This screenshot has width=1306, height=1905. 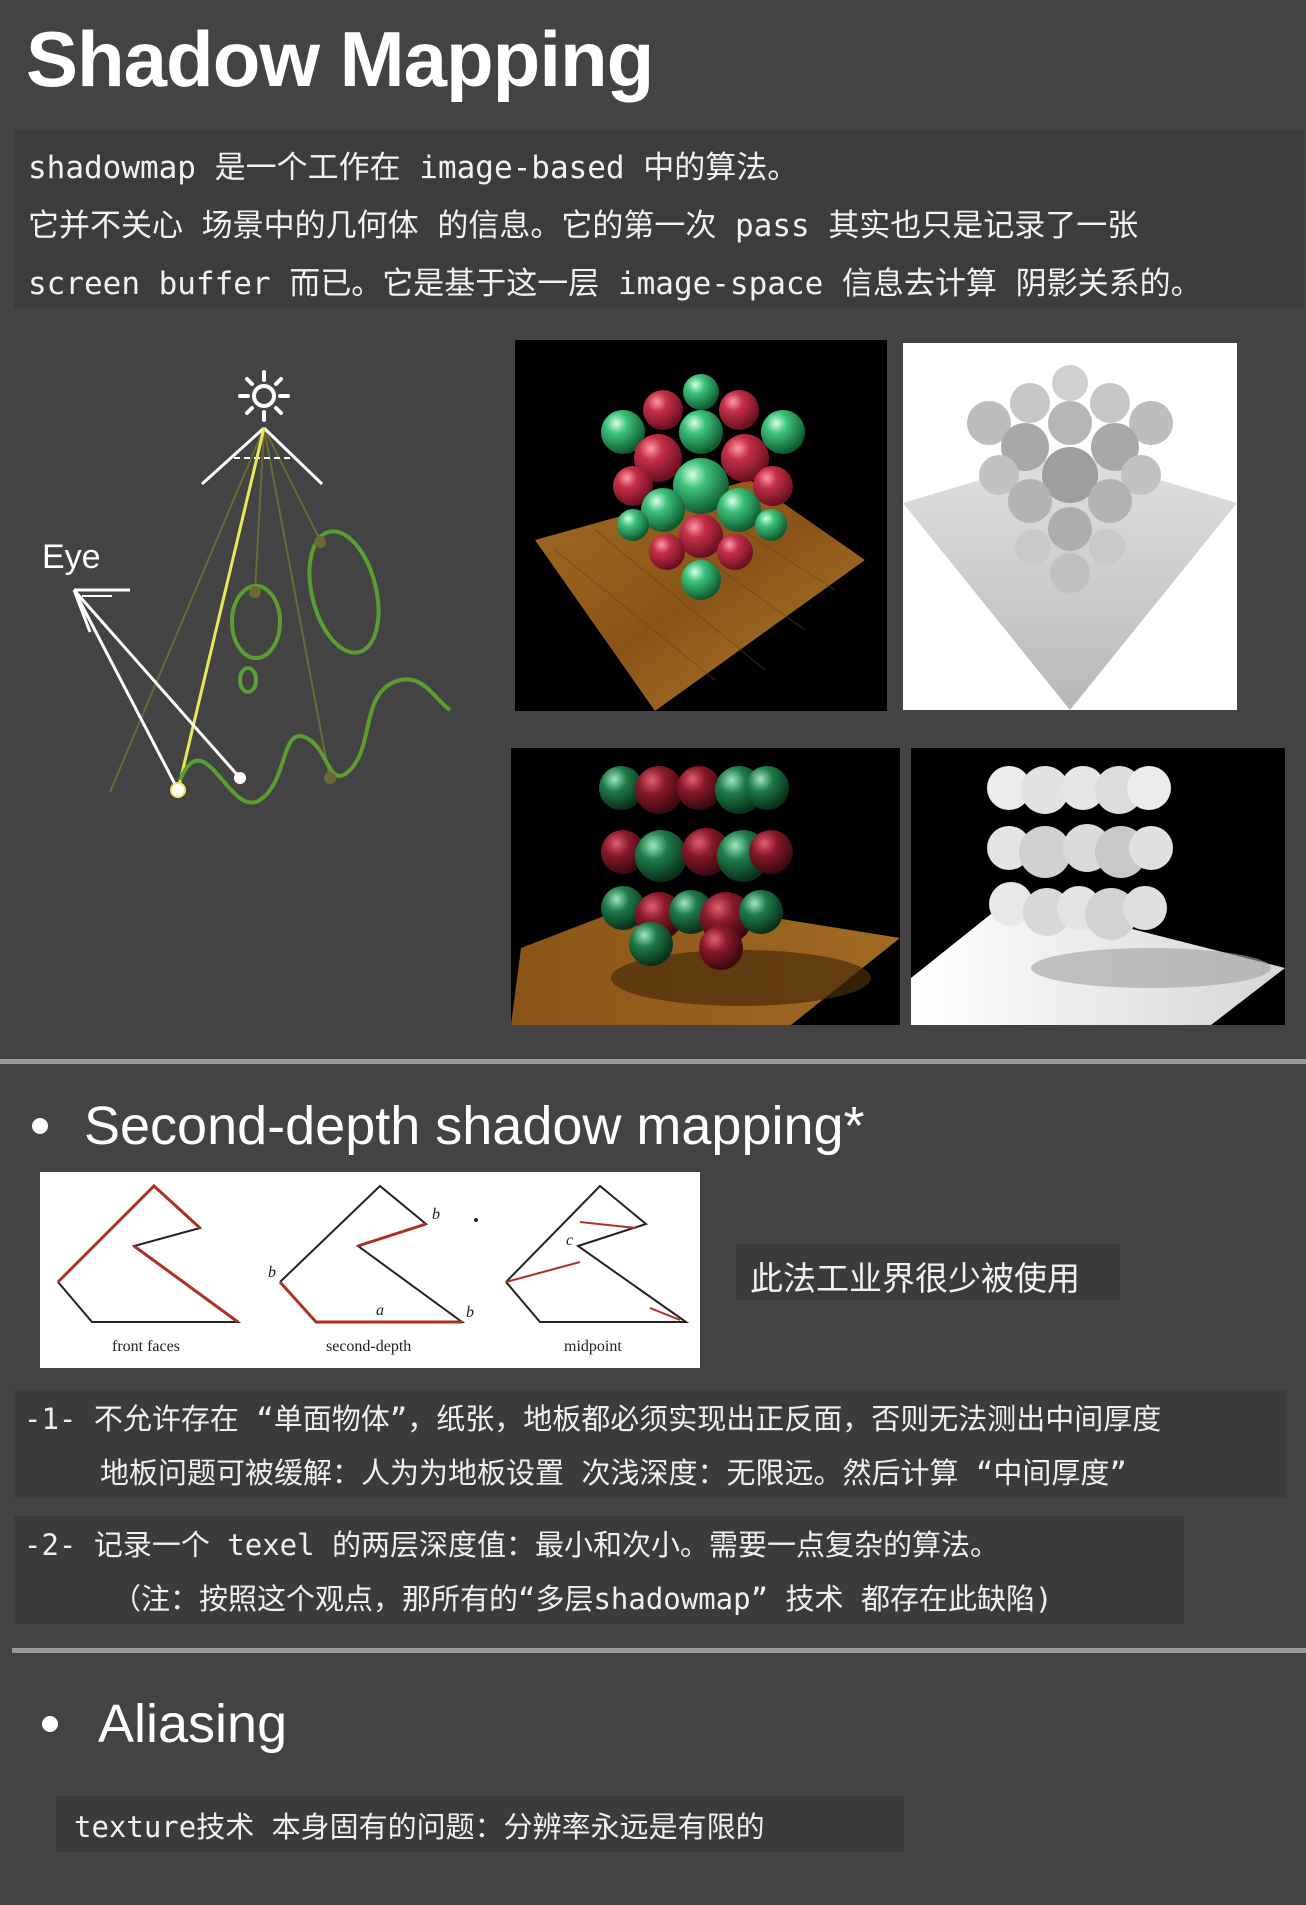 What do you see at coordinates (583, 226) in the screenshot?
I see `intro-line-2: 它并不关心 场景中的几何体 的信息。它的第一次 pass 其实也只是记录了一张` at bounding box center [583, 226].